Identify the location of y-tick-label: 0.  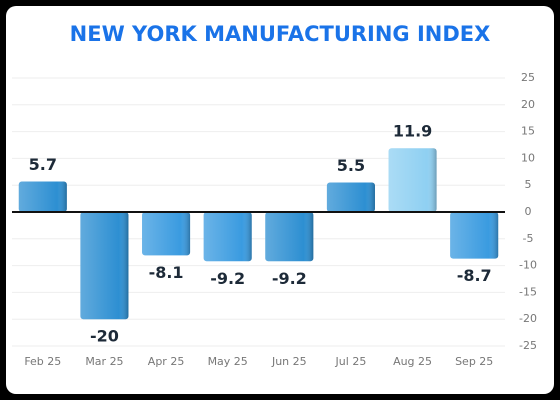
(528, 211).